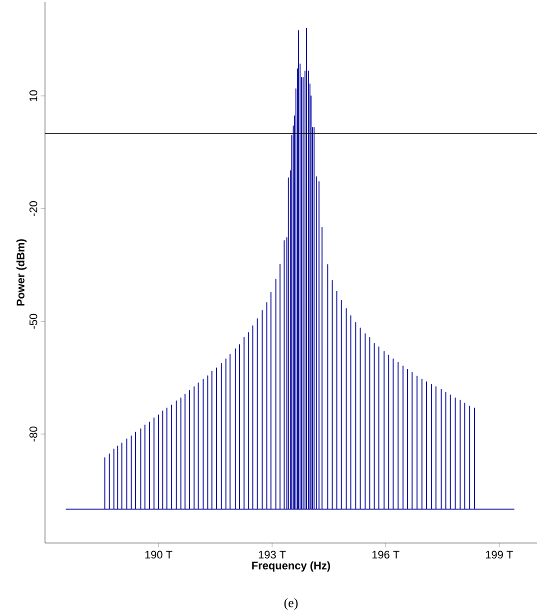 This screenshot has width=537, height=612. I want to click on y-tick-label: -20, so click(33, 208).